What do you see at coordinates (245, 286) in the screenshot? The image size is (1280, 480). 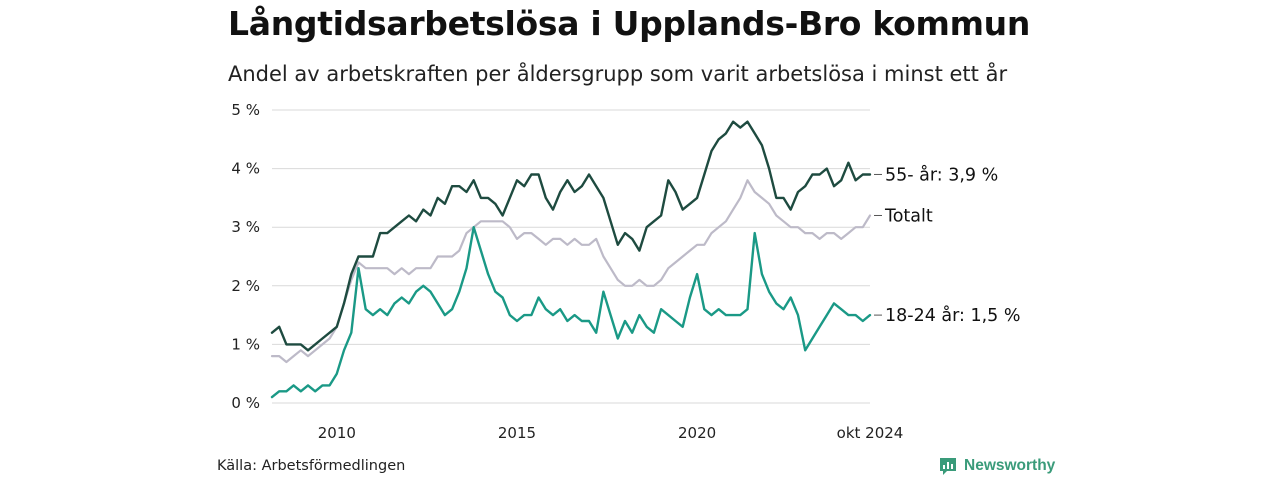 I see `y-tick-label: 2 %` at bounding box center [245, 286].